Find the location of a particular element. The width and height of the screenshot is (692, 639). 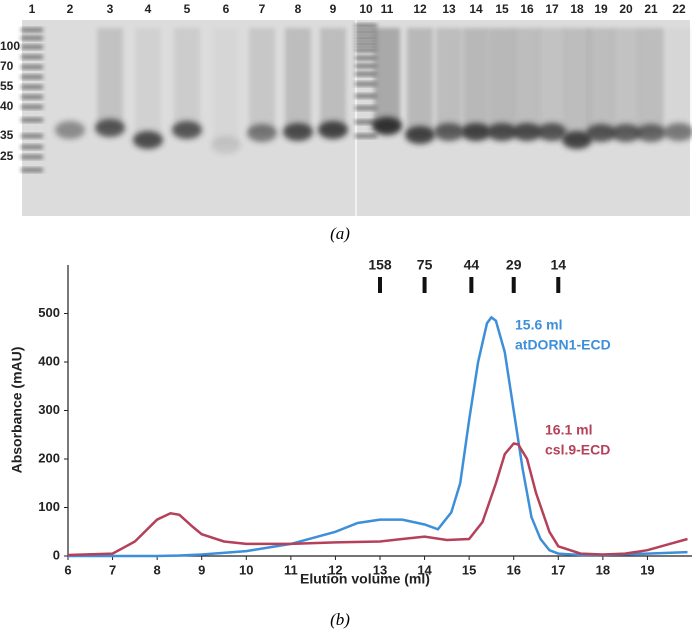

x-tick-label: 16 is located at coordinates (513, 569).